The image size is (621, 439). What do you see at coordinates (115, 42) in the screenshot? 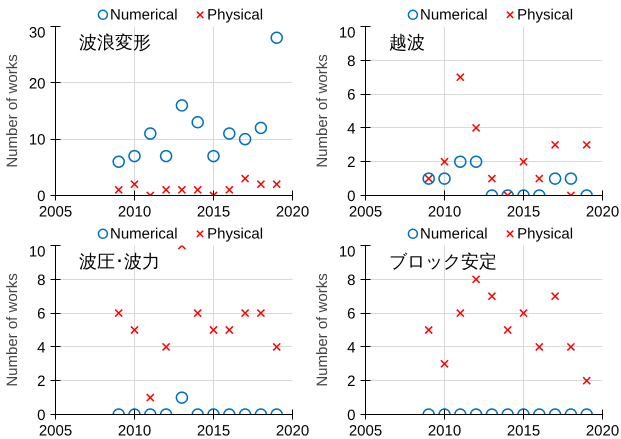
I see `chart-title: 波浪変形` at bounding box center [115, 42].